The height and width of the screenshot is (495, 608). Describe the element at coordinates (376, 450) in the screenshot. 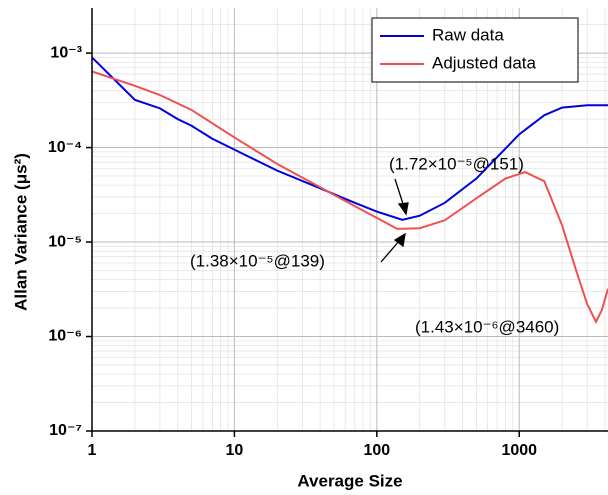

I see `x-tick-label: 100` at that location.